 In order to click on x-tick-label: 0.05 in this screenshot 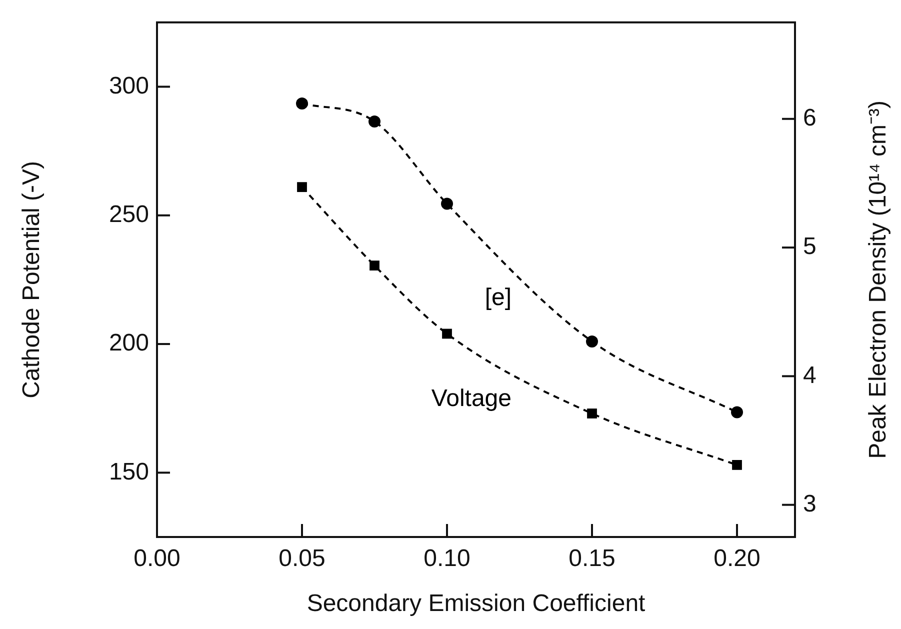, I will do `click(302, 558)`.